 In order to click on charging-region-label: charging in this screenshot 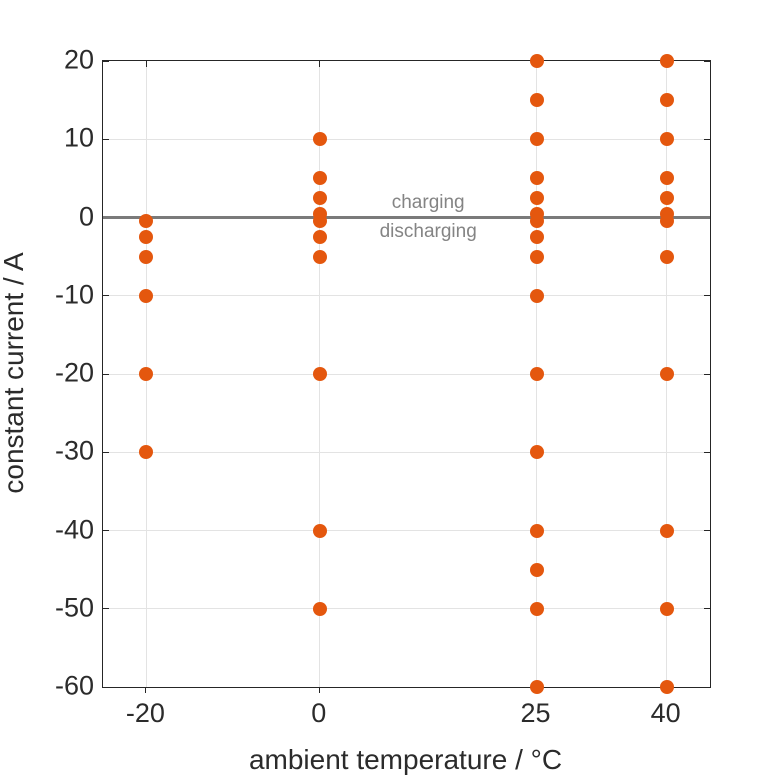, I will do `click(428, 202)`.